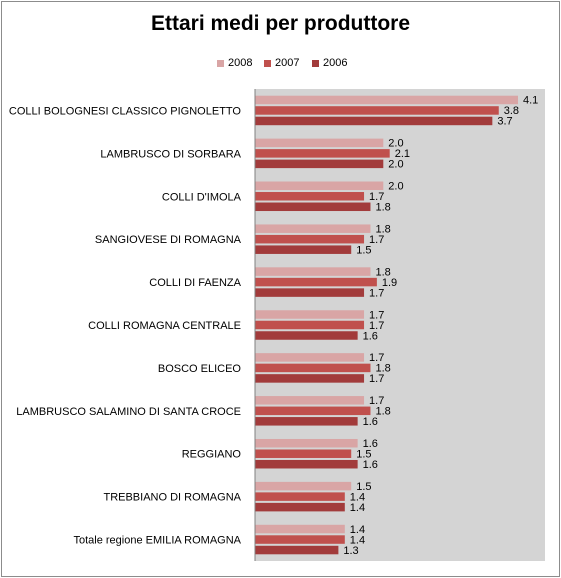 This screenshot has height=578, width=561. I want to click on legend-item-2008: 2008, so click(234, 63).